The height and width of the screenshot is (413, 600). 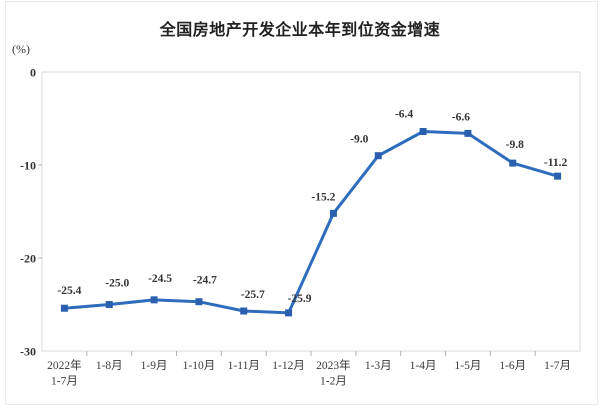 What do you see at coordinates (244, 366) in the screenshot?
I see `x-axis-category-label: 1-11月` at bounding box center [244, 366].